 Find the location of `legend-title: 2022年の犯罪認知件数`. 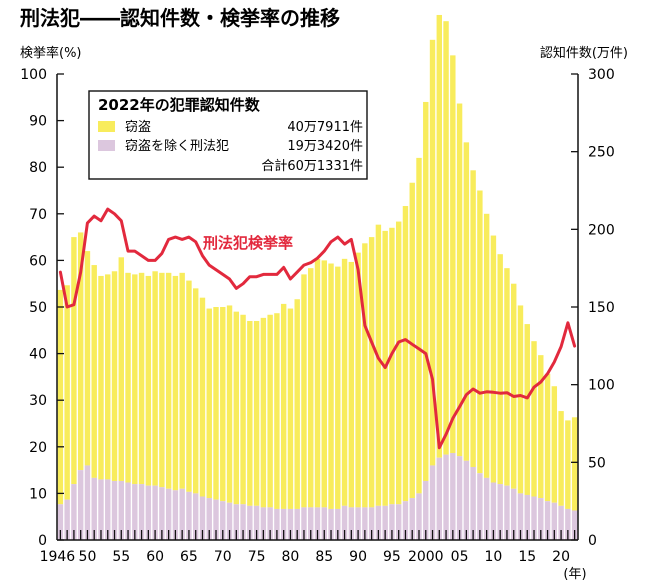

legend-title: 2022年の犯罪認知件数 is located at coordinates (179, 105).